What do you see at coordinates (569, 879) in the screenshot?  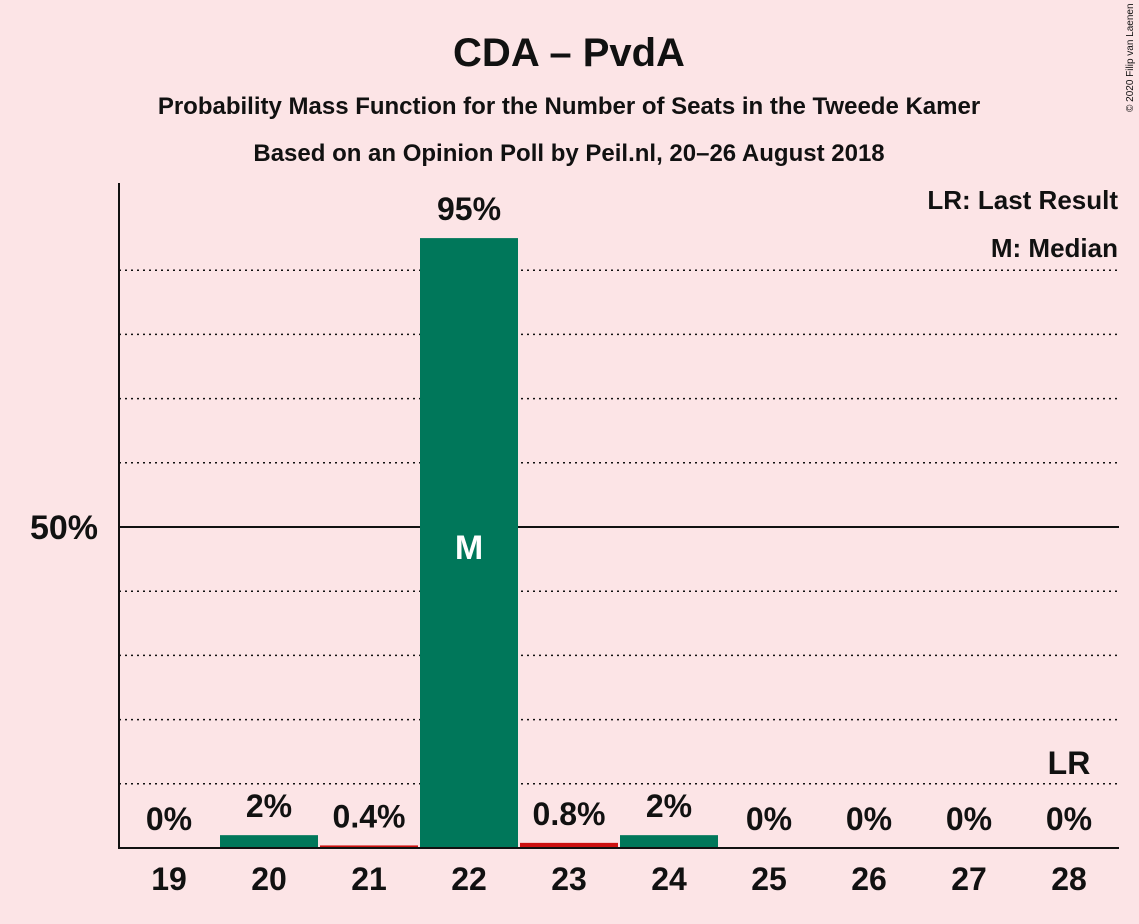 I see `x-tick-label-23: 23` at bounding box center [569, 879].